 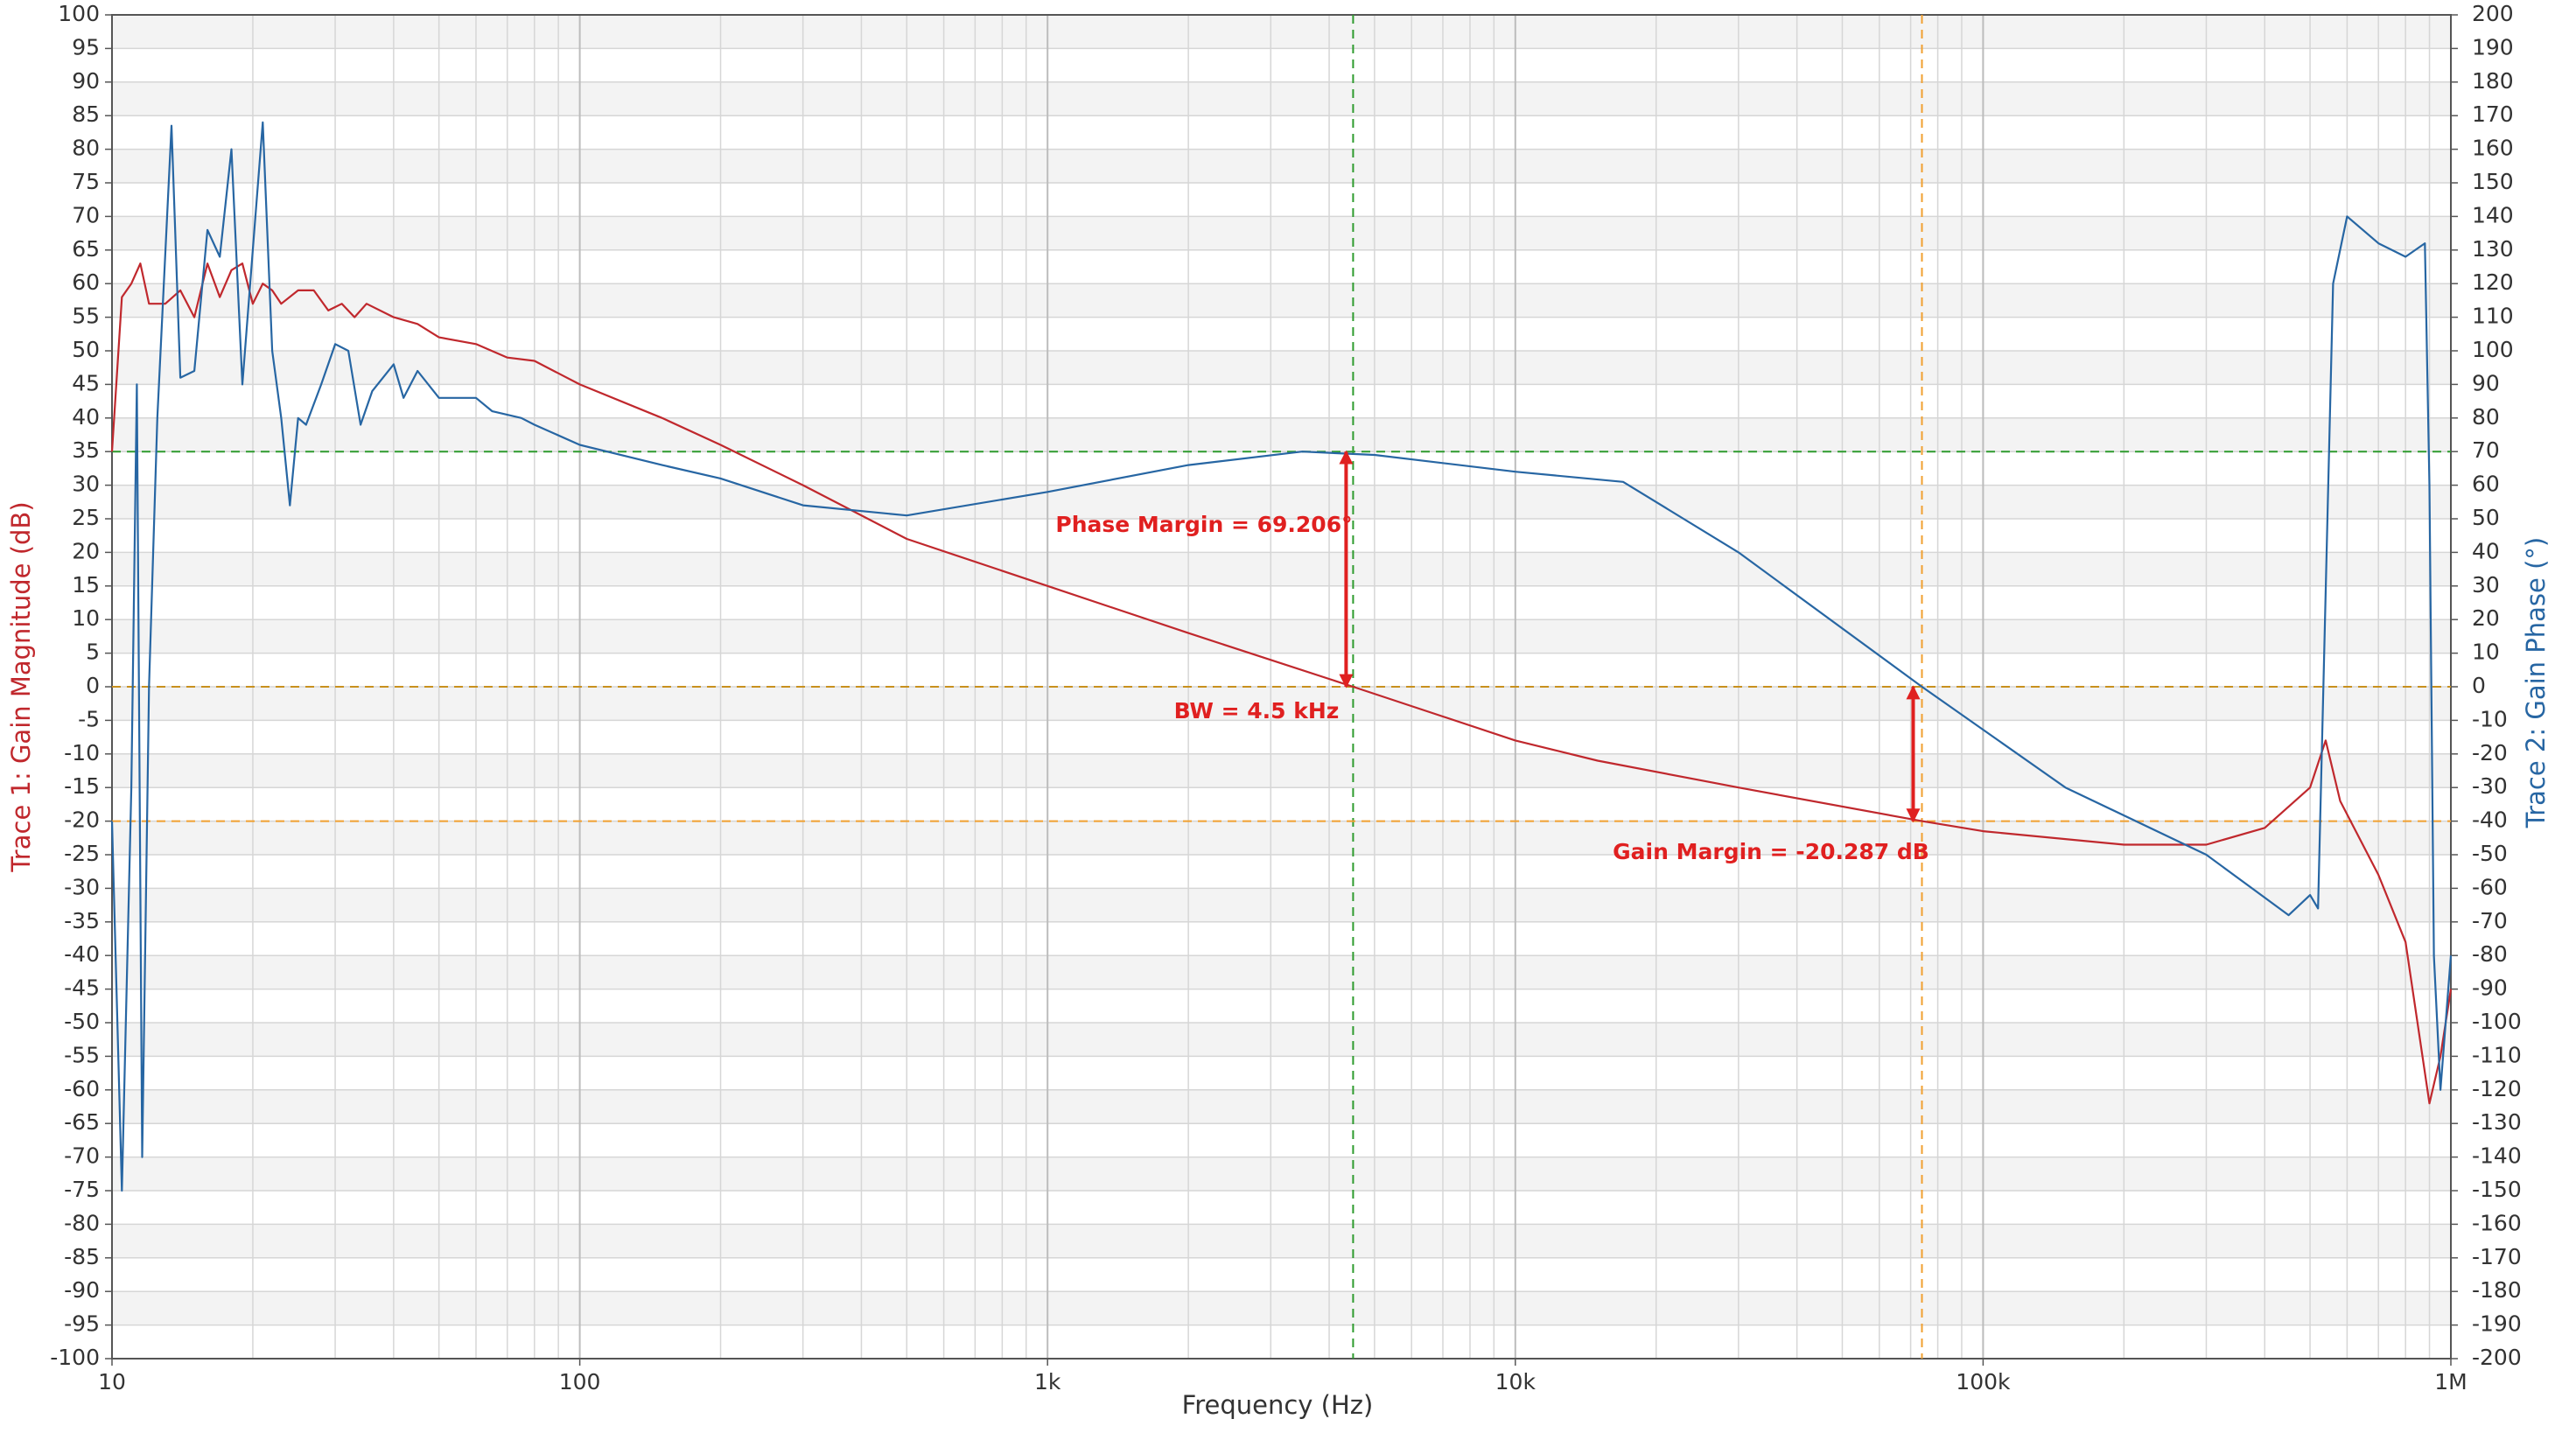 I want to click on y-tick-label: 80, so click(x=86, y=148).